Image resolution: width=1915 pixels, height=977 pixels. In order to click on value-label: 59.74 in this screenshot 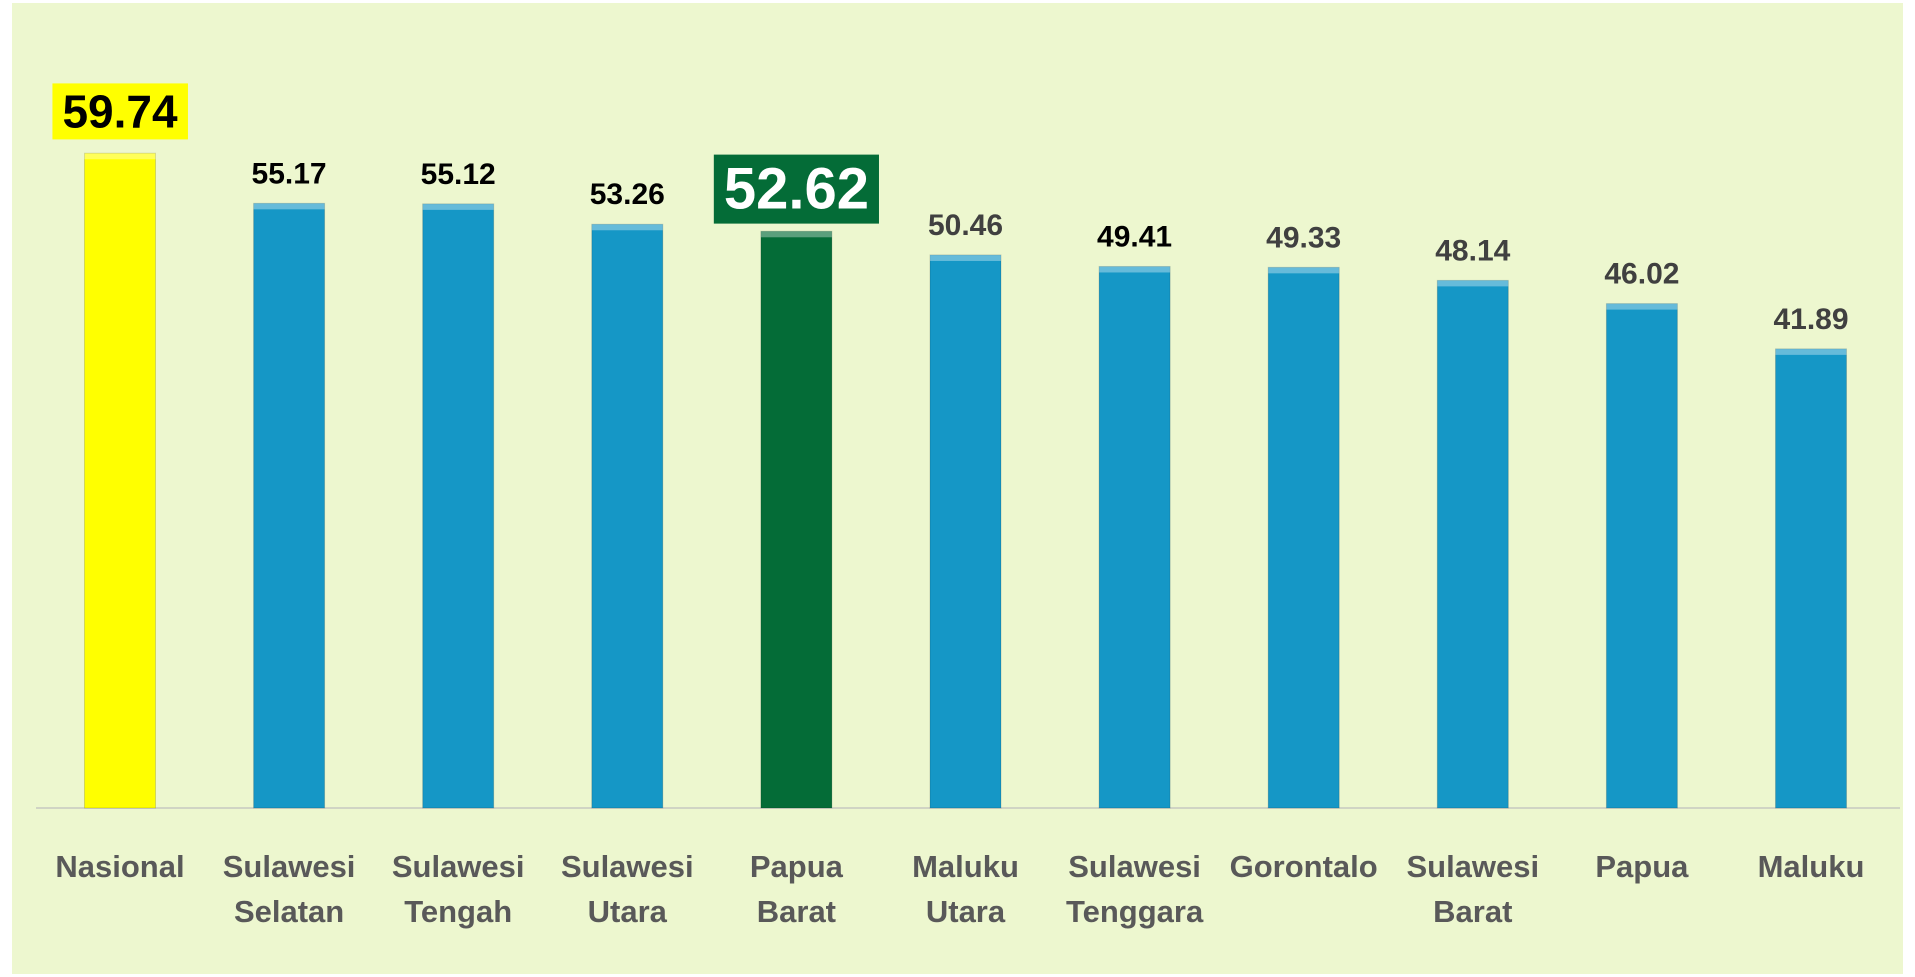, I will do `click(120, 111)`.